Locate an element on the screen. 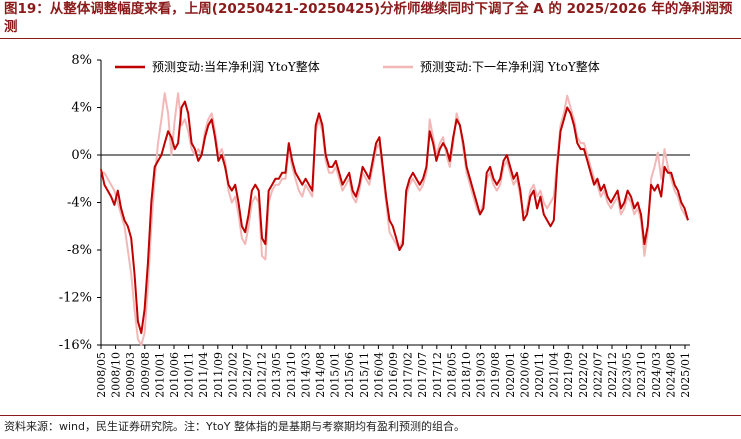  x-tick-label: 2008/05 is located at coordinates (101, 375).